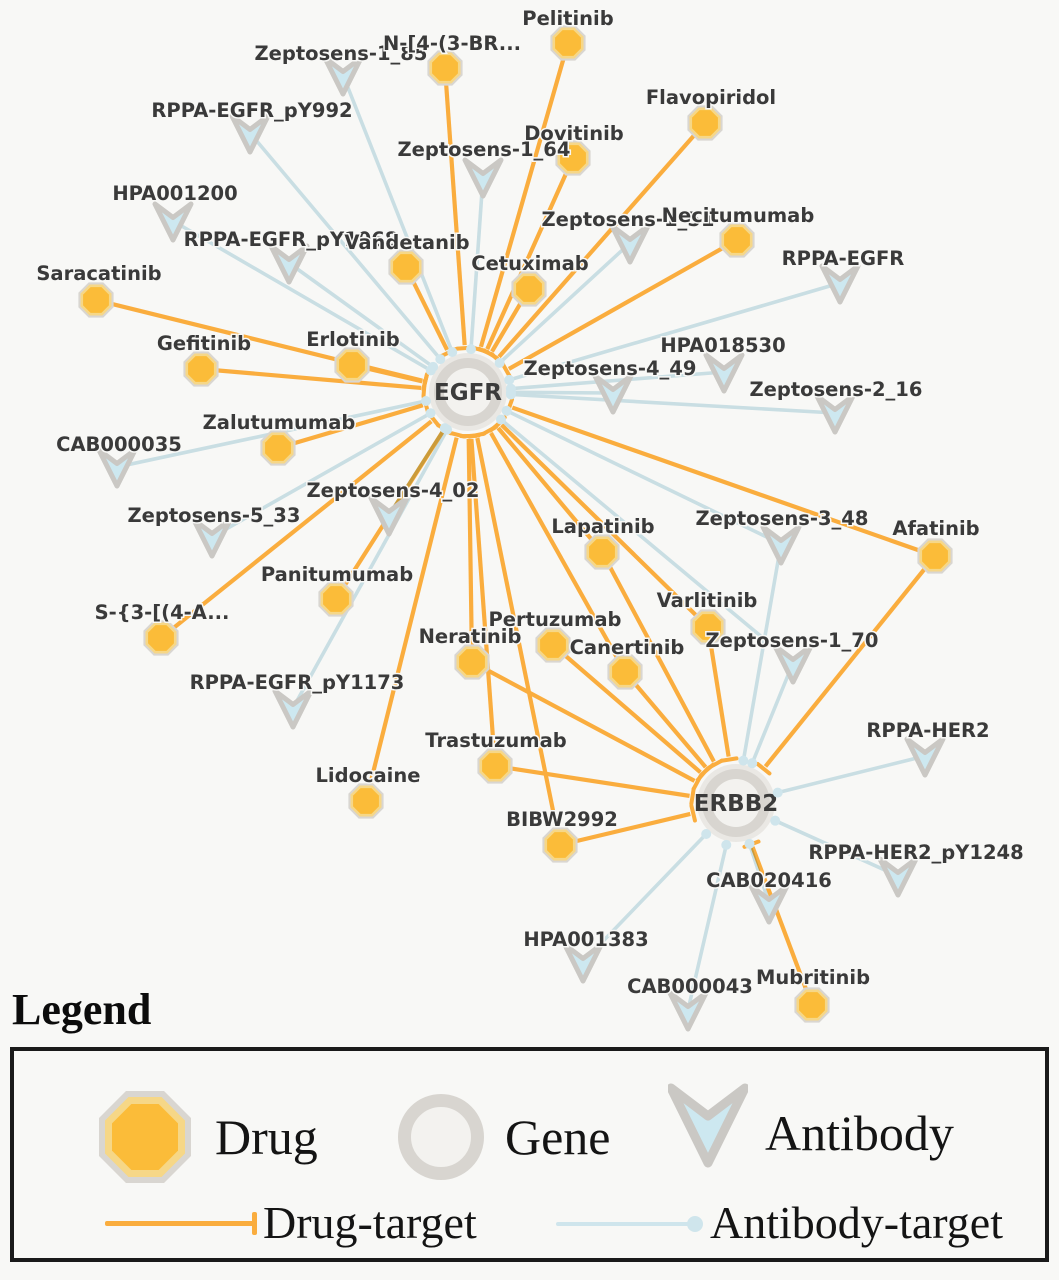  I want to click on antibody-target-edge-zeptosens-1-51-egfr, so click(565, 302).